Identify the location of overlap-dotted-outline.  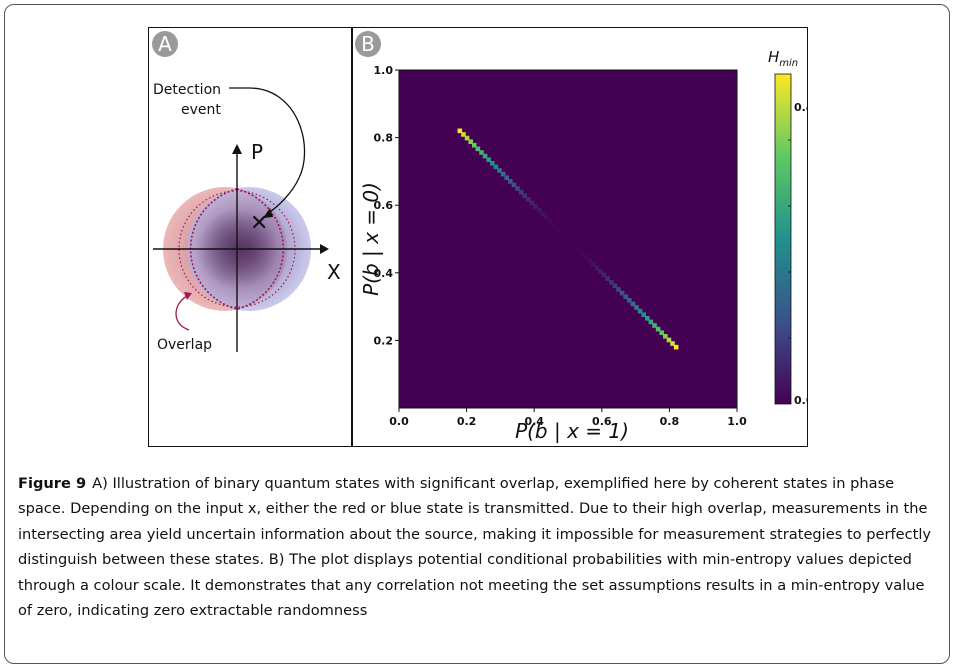
(237, 249).